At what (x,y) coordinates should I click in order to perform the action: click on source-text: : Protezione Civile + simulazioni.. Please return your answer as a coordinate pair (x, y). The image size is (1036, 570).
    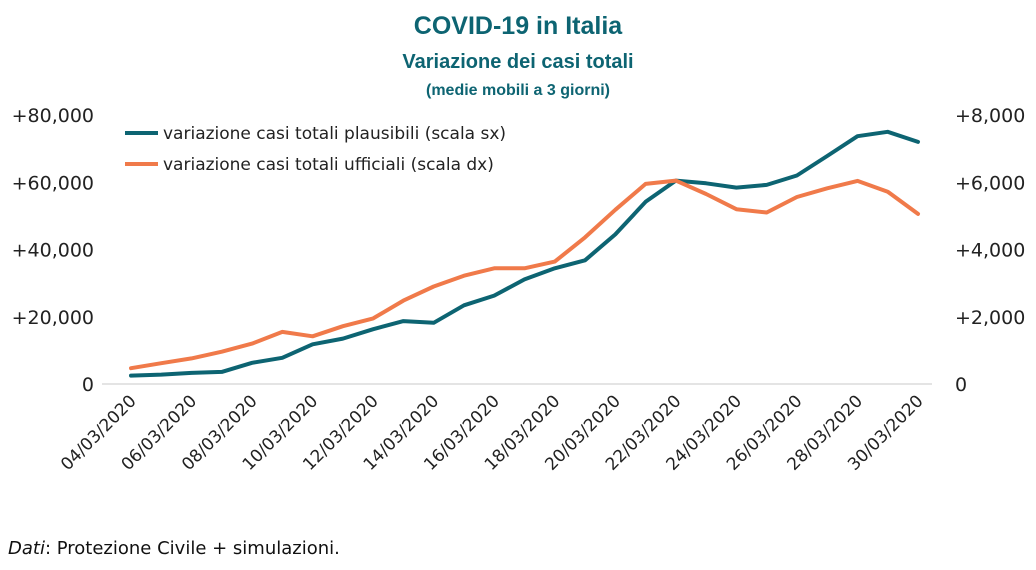
    Looking at the image, I should click on (192, 548).